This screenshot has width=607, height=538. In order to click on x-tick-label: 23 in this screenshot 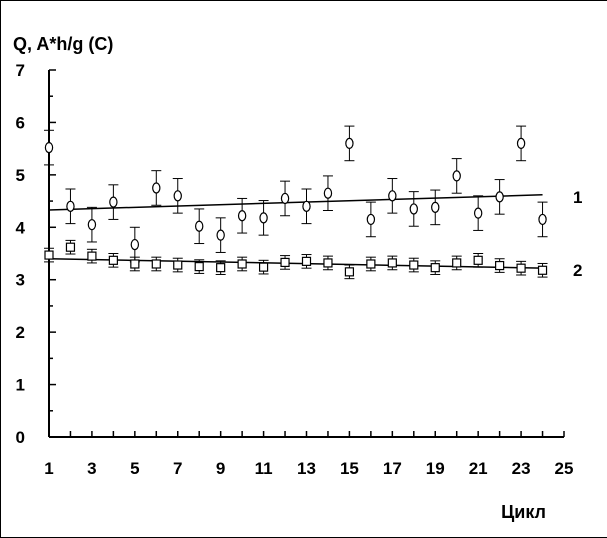, I will do `click(521, 468)`.